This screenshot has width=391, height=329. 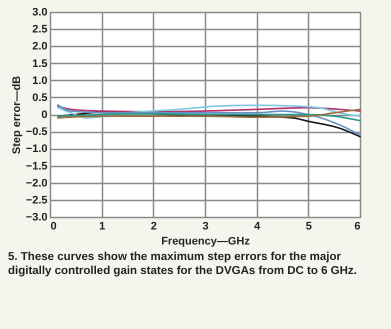 I want to click on x-tick-label: 5, so click(x=309, y=226).